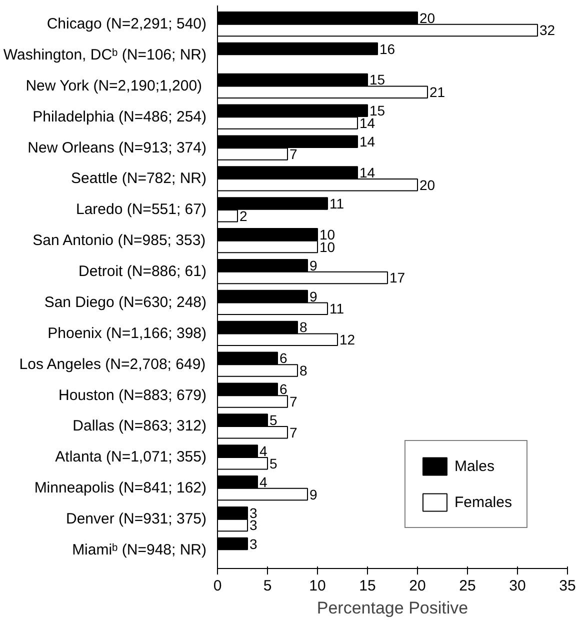 This screenshot has width=587, height=620. What do you see at coordinates (398, 278) in the screenshot?
I see `data-label: 17` at bounding box center [398, 278].